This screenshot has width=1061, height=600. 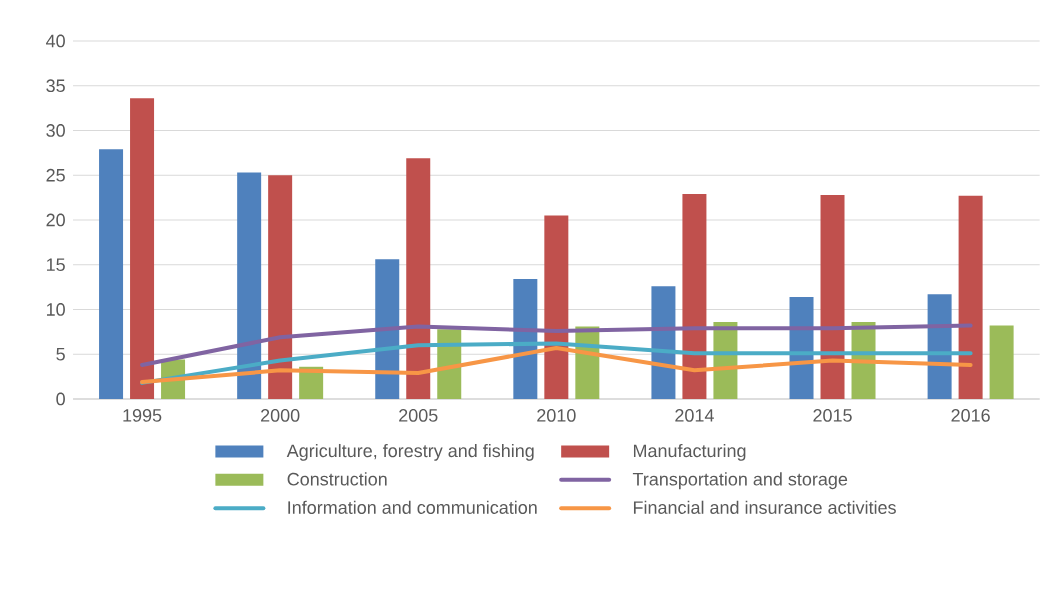 I want to click on y-tick-label: 30, so click(x=55, y=130).